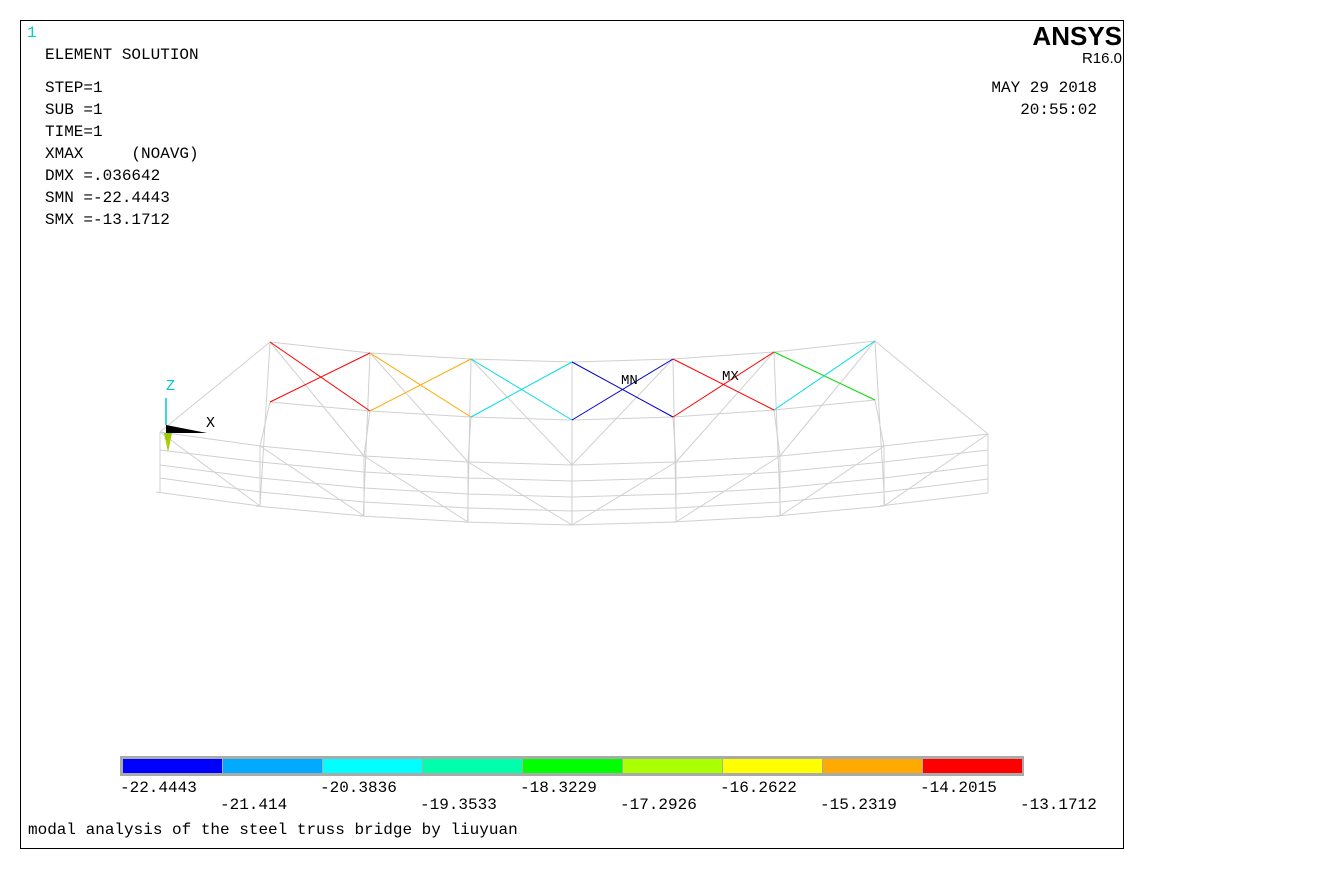  Describe the element at coordinates (74, 88) in the screenshot. I see `info-line: STEP=1` at that location.